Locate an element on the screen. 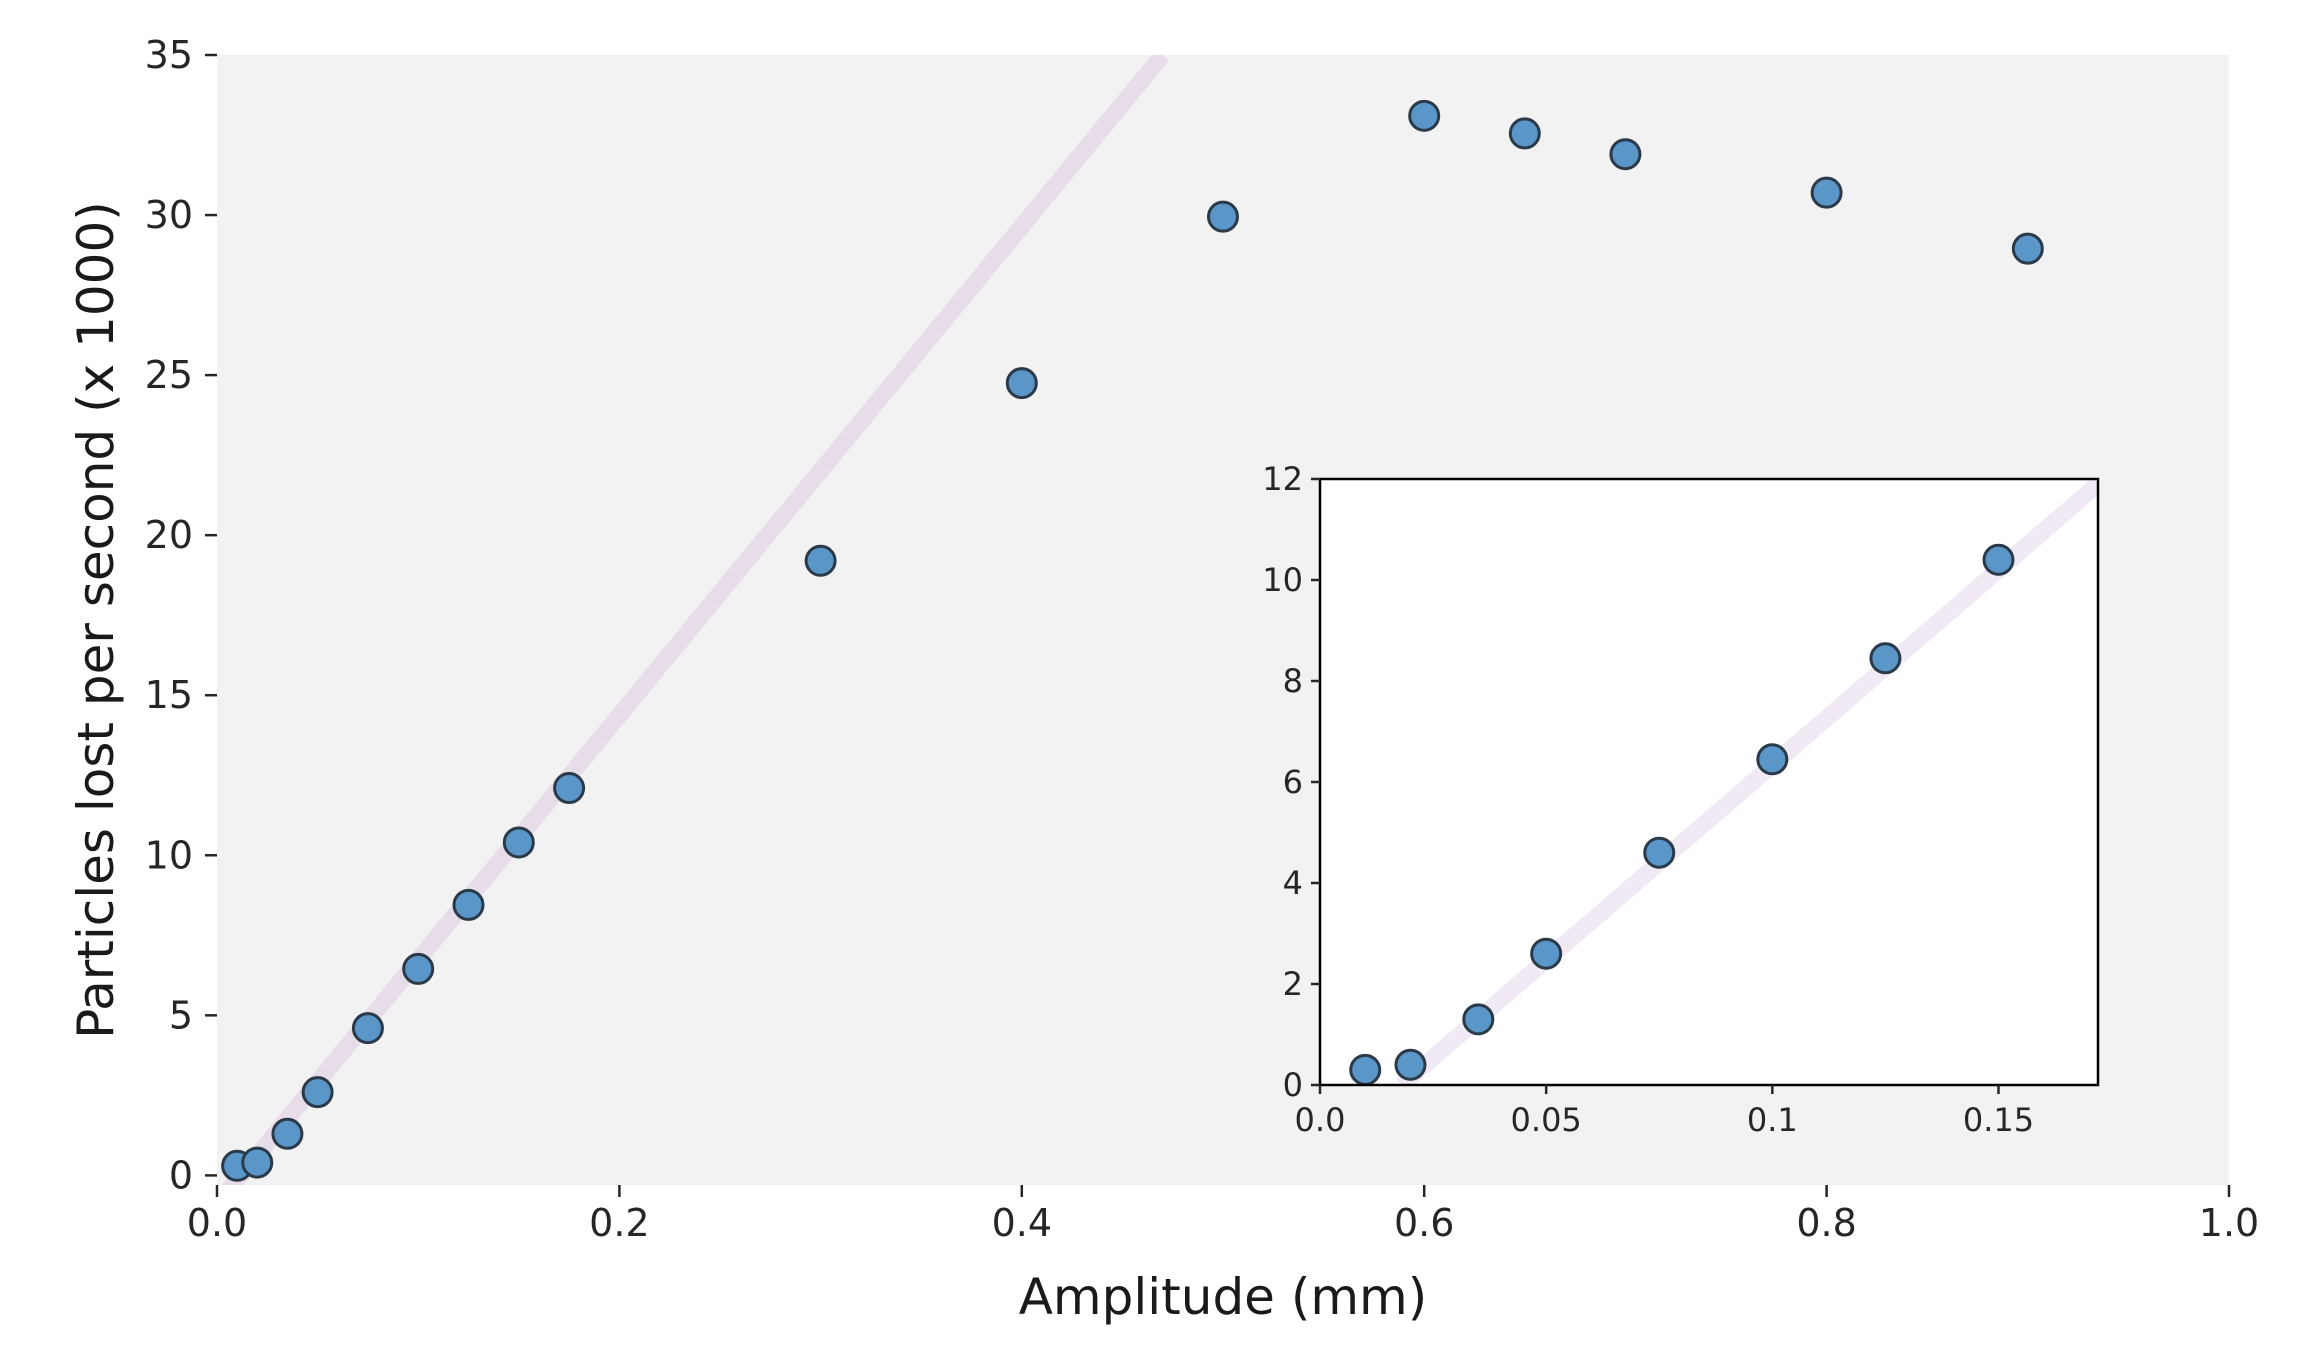  inset-y-tick-label-0: 0 is located at coordinates (1293, 1085).